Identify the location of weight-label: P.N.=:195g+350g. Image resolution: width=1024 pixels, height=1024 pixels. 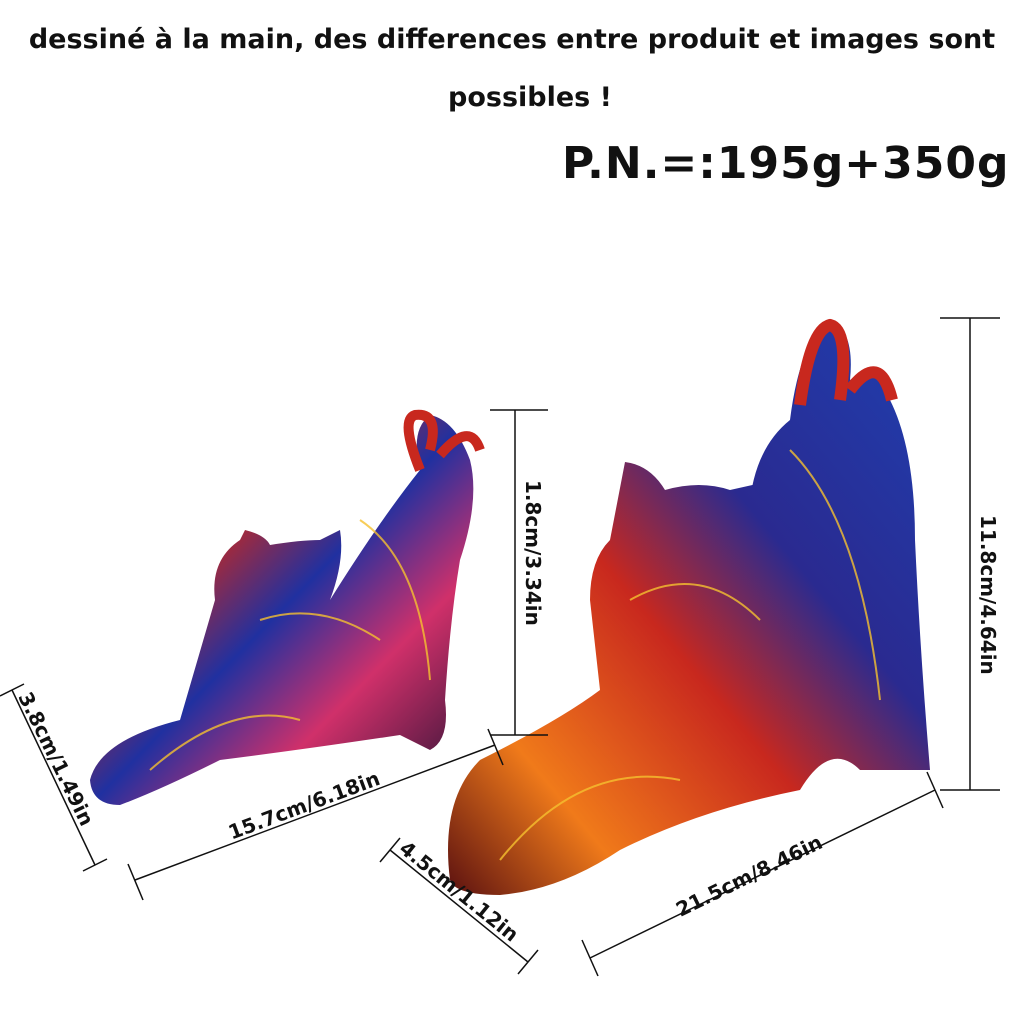
(786, 163).